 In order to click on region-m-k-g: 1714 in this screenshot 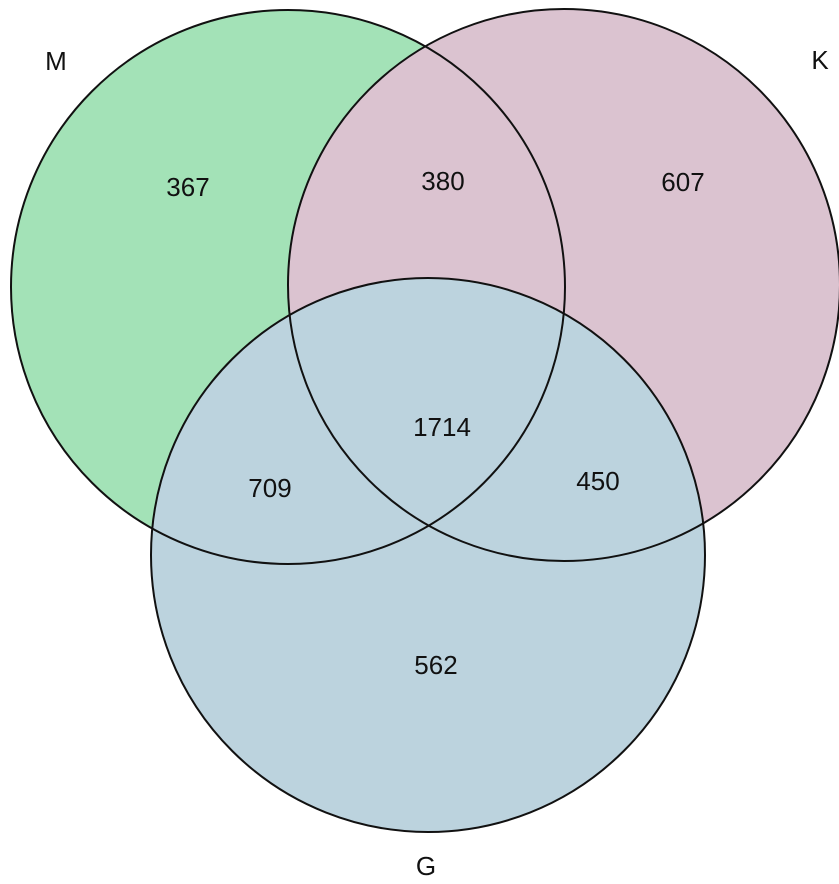, I will do `click(442, 427)`.